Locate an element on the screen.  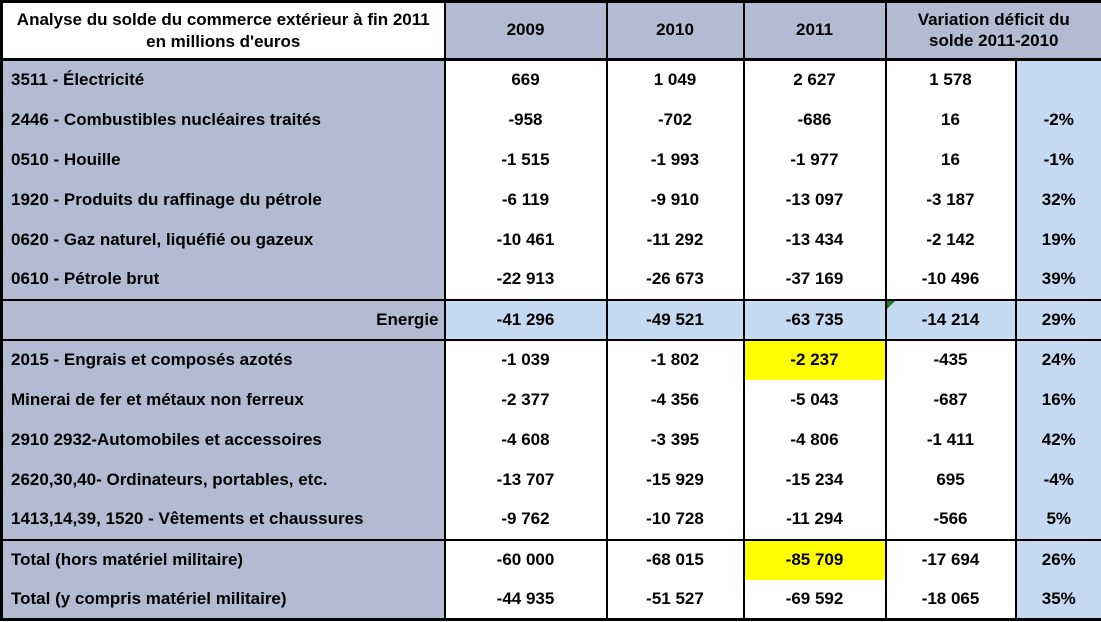
value-percent: 42% is located at coordinates (1057, 439).